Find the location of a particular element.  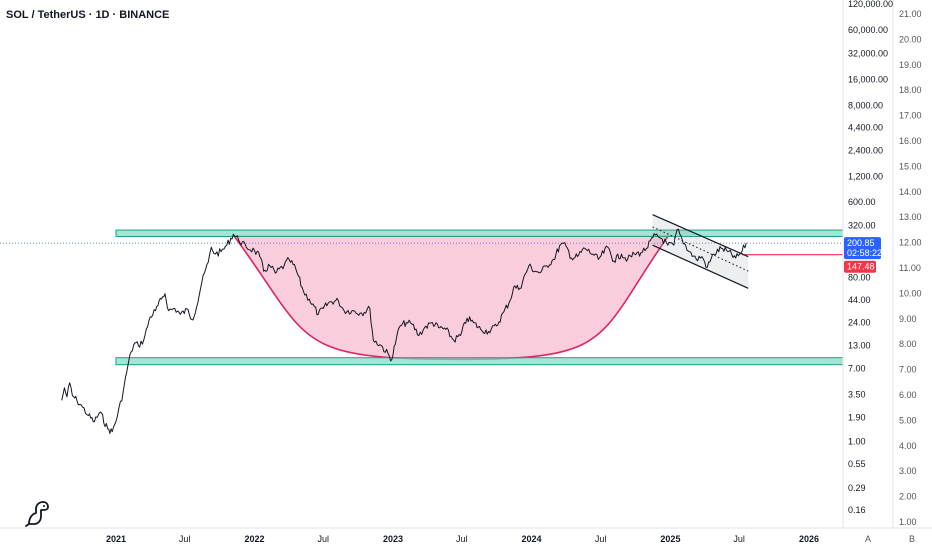

stop-price-label: 147.48 is located at coordinates (861, 267).